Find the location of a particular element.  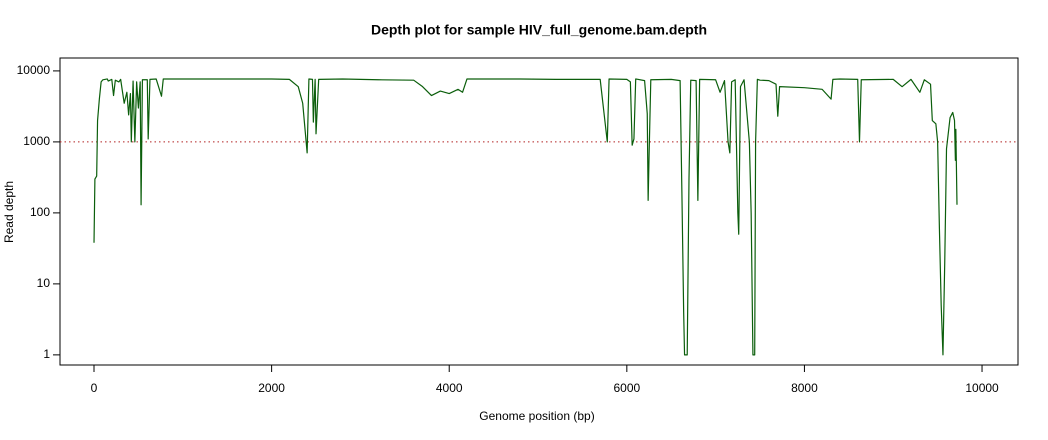

x-tick-label: 6000 is located at coordinates (626, 388).